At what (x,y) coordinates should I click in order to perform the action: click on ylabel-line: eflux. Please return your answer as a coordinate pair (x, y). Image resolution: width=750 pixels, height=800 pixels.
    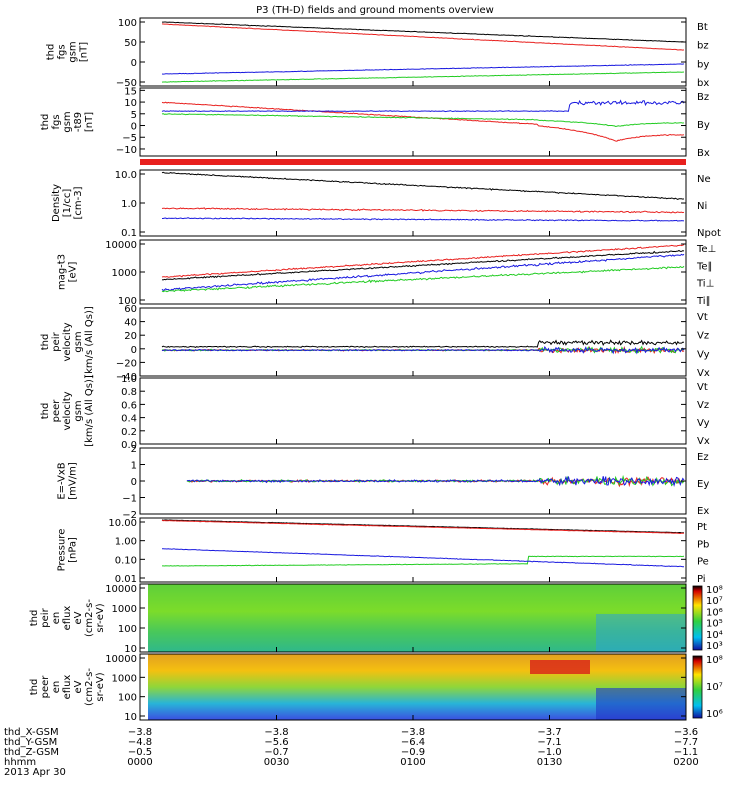
    Looking at the image, I should click on (67, 618).